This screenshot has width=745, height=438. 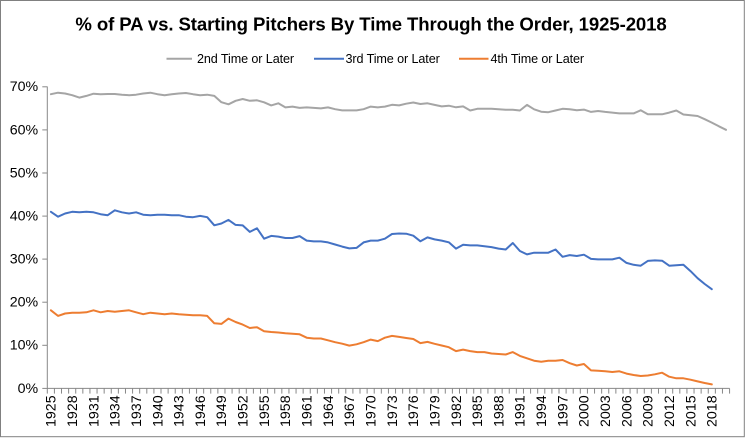 What do you see at coordinates (94, 411) in the screenshot?
I see `svg-text: 1931` at bounding box center [94, 411].